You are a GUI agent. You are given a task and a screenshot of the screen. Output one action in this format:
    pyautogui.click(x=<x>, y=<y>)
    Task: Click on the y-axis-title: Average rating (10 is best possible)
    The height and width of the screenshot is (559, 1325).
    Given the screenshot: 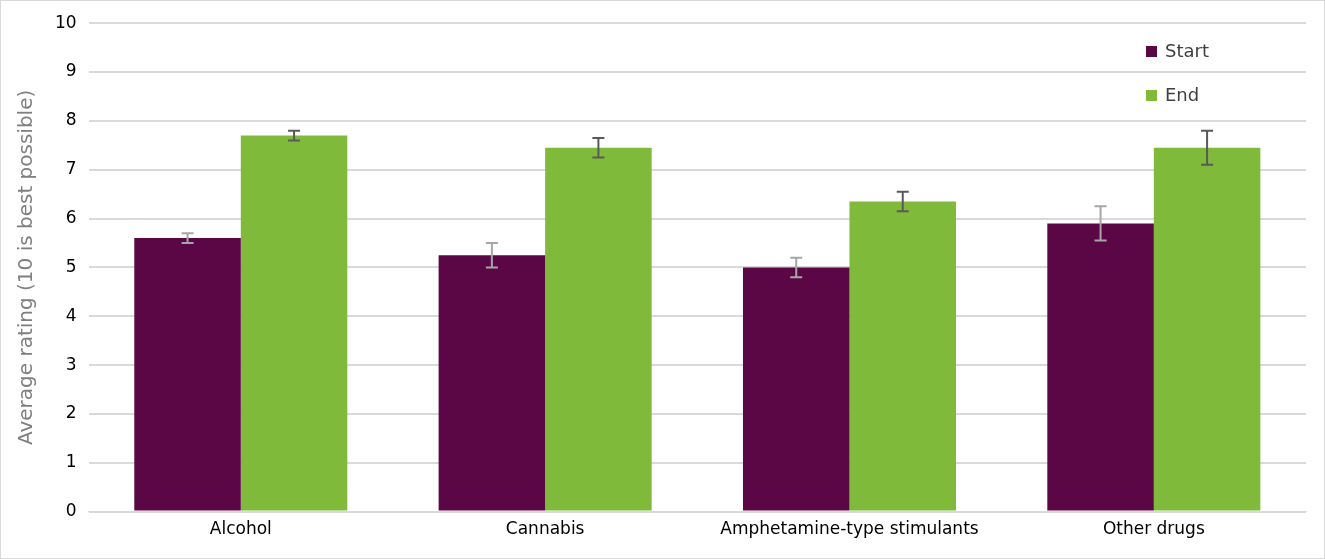 What is the action you would take?
    pyautogui.click(x=25, y=267)
    